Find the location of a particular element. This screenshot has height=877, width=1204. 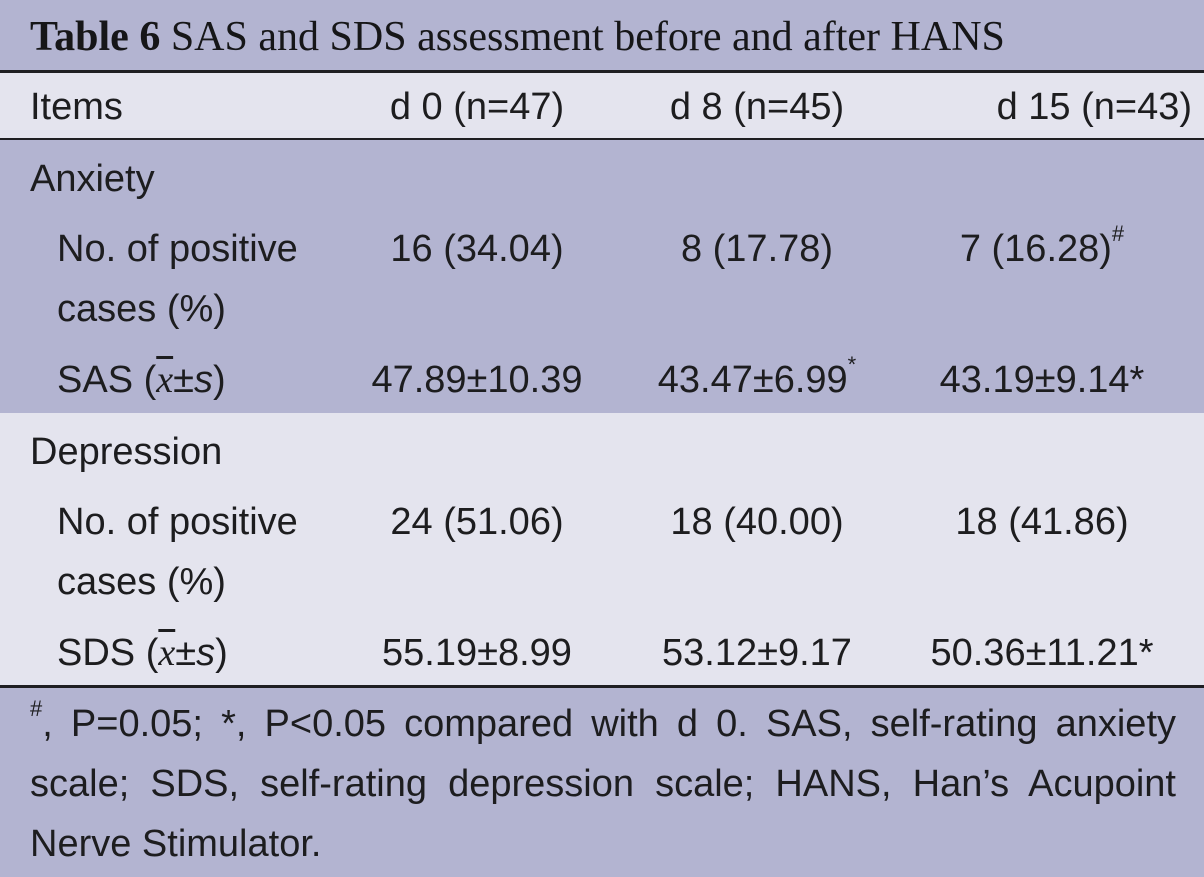

depression-label: Depression is located at coordinates (126, 452).